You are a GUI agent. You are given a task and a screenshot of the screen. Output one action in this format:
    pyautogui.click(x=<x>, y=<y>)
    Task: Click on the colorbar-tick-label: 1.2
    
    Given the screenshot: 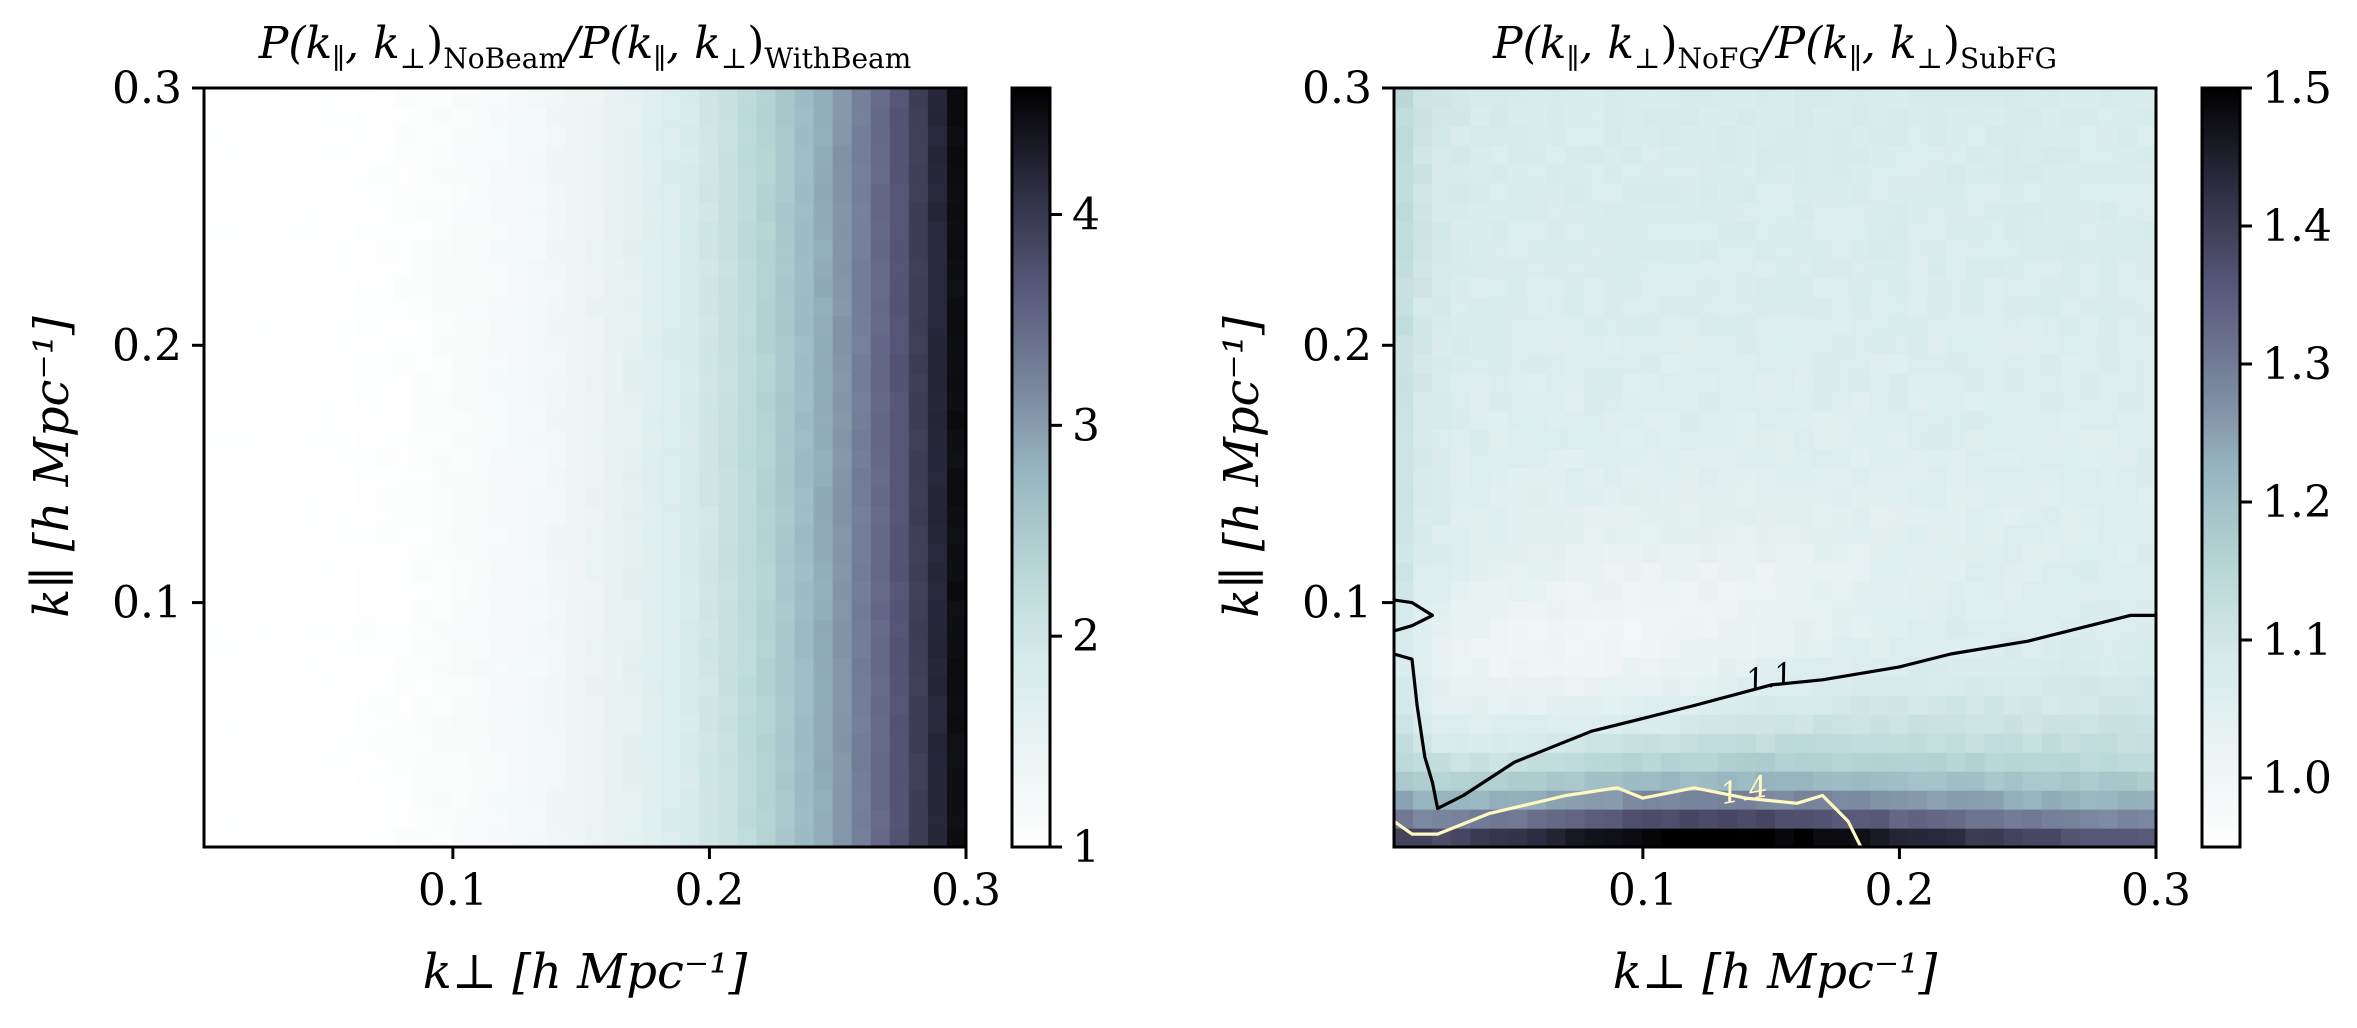 What is the action you would take?
    pyautogui.click(x=2297, y=502)
    